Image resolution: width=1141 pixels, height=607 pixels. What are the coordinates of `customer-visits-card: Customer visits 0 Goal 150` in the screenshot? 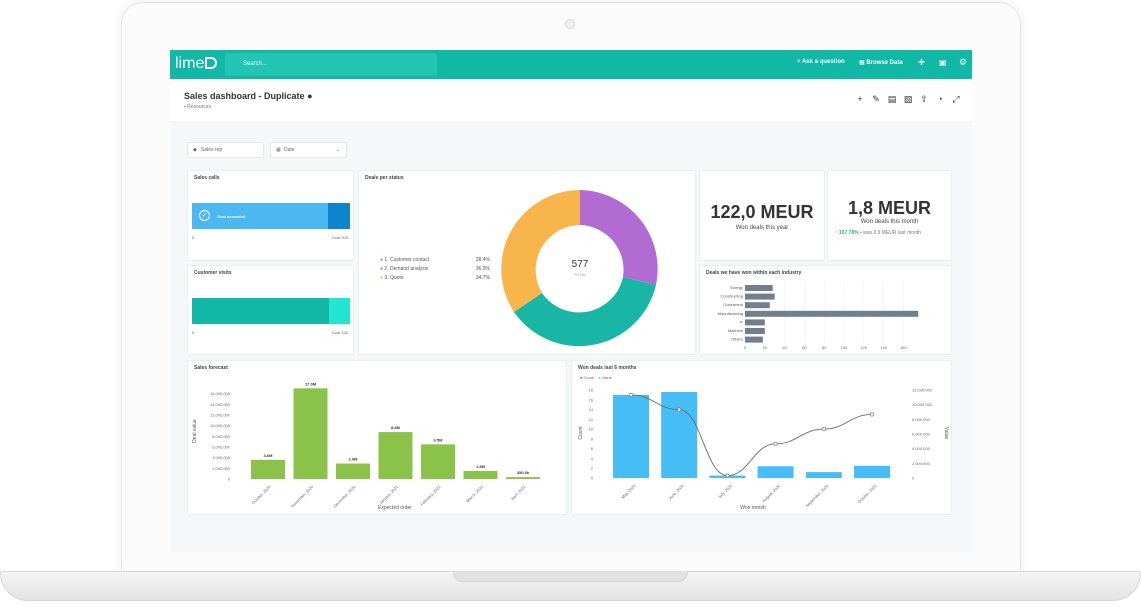 It's located at (270, 310).